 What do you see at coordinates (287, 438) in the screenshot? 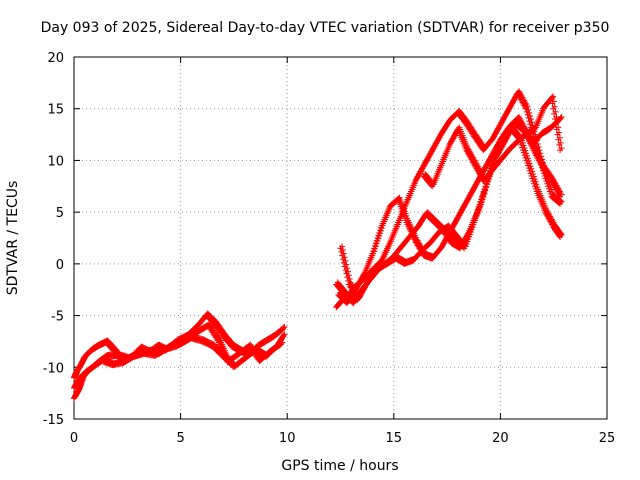
I see `x-tick-label: 10` at bounding box center [287, 438].